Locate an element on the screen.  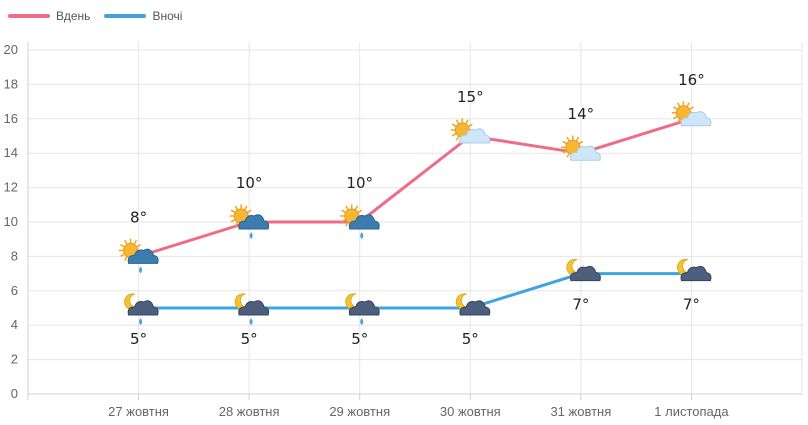
legend-item-night: Вночі is located at coordinates (143, 16).